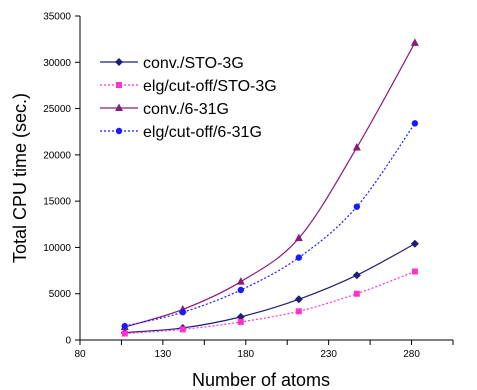 The height and width of the screenshot is (390, 477). What do you see at coordinates (68, 341) in the screenshot?
I see `y-tick-label: 0` at bounding box center [68, 341].